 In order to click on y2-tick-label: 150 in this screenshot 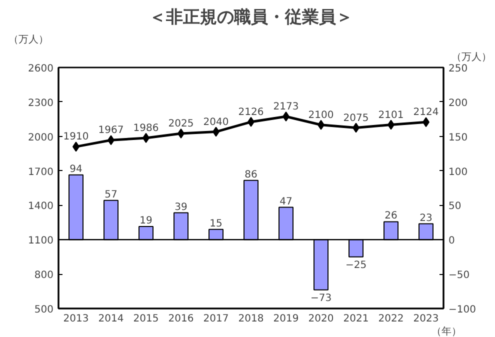, I will do `click(458, 138)`.